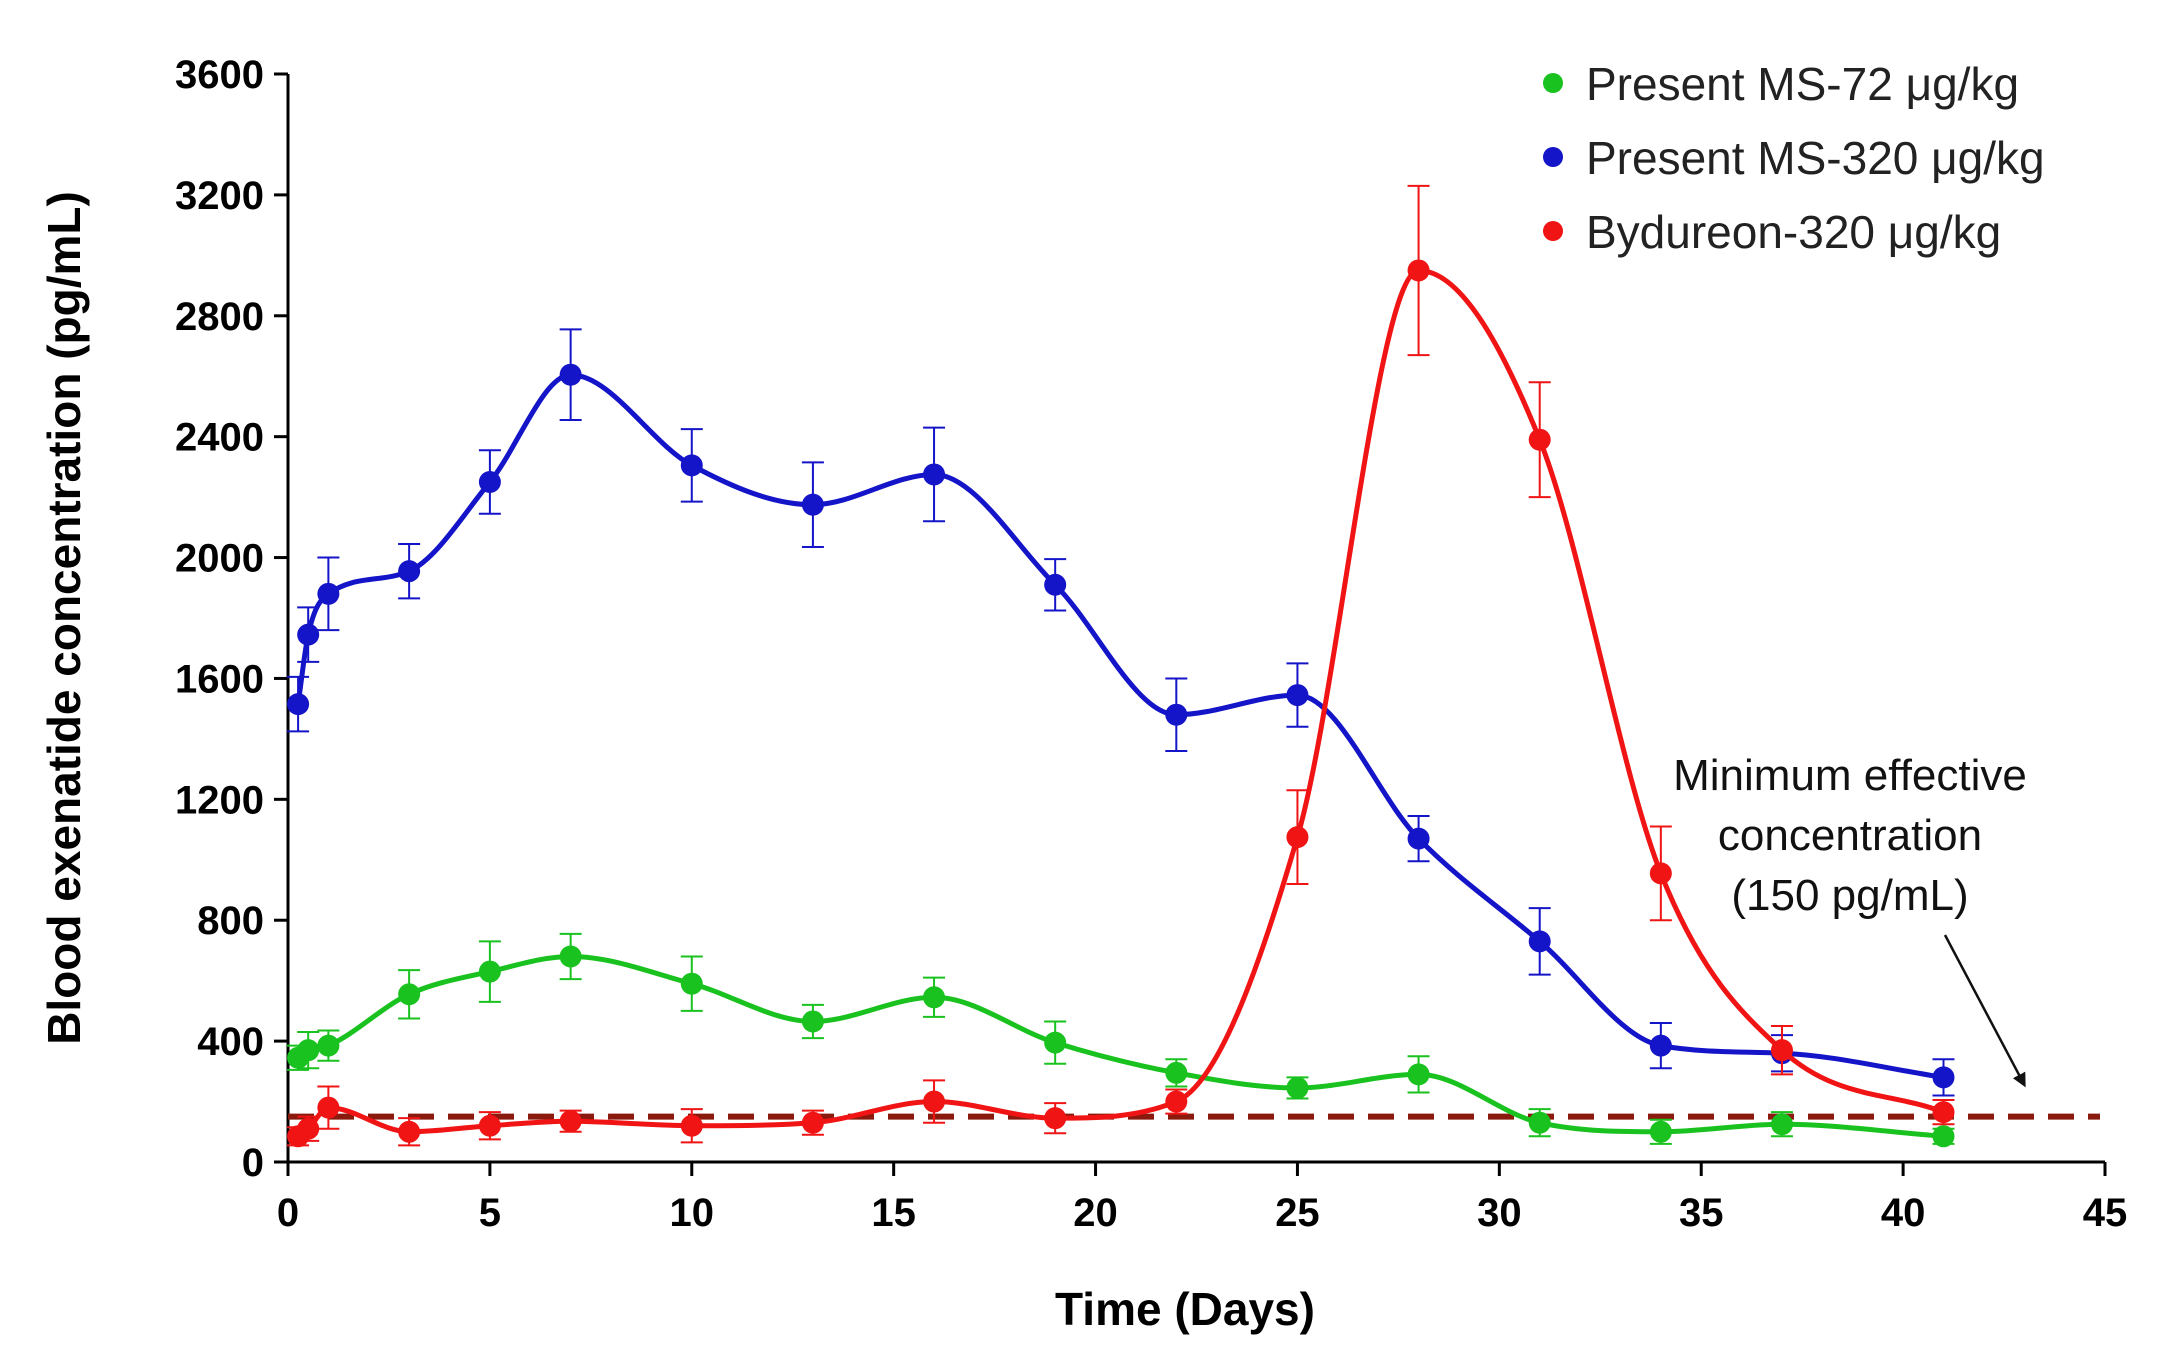  Describe the element at coordinates (230, 921) in the screenshot. I see `y-tick-label: 800` at that location.